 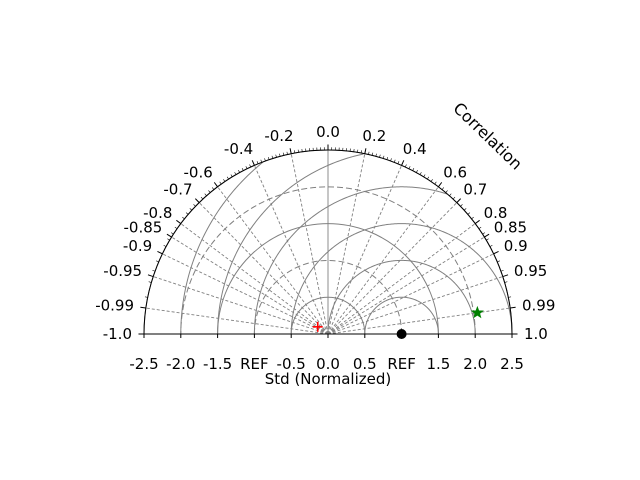 I want to click on x-tick-label: 2.0, so click(x=475, y=364).